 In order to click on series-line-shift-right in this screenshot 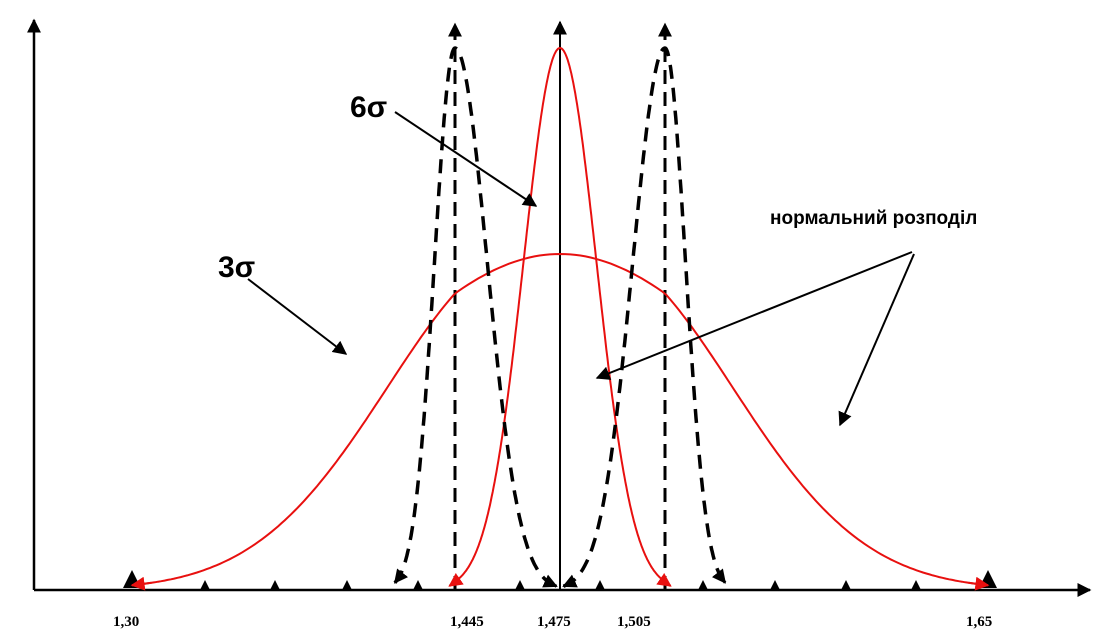, I will do `click(644, 317)`.